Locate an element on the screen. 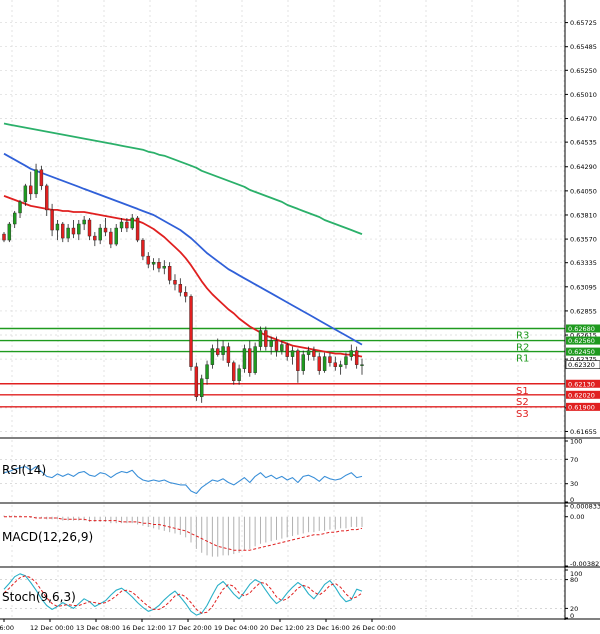 Image resolution: width=600 pixels, height=634 pixels. level-badge-s1 is located at coordinates (583, 383).